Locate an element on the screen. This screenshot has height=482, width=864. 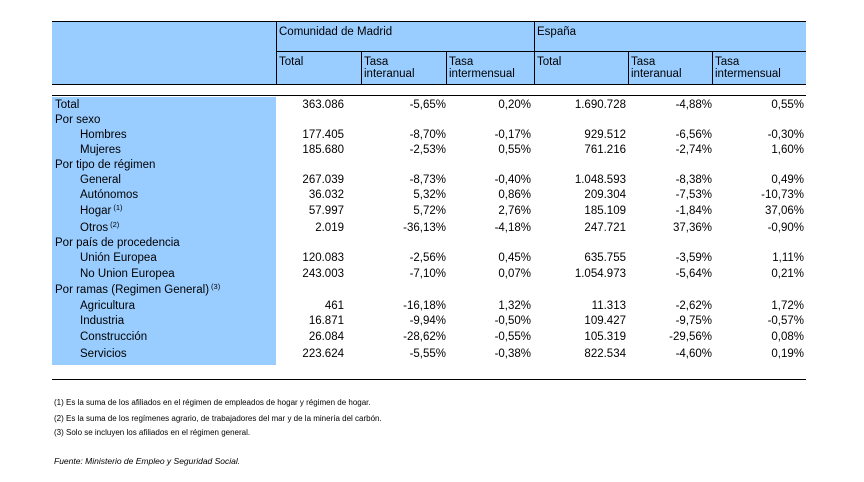
table-cell: -6,56% is located at coordinates (693, 135).